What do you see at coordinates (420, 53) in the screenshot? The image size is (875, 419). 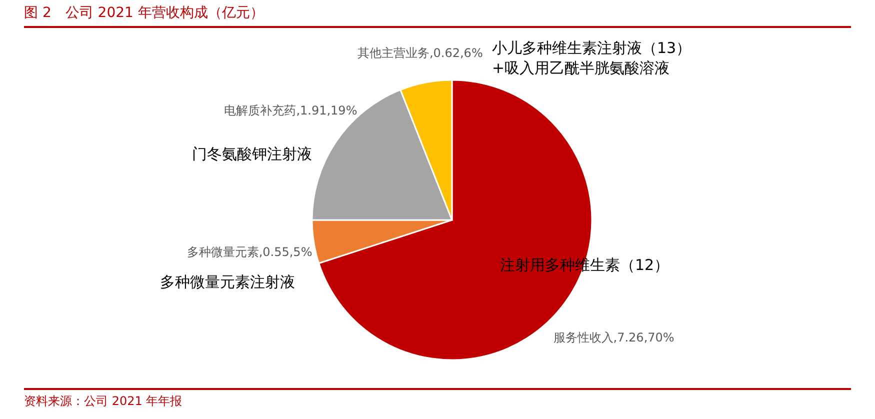 I see `slice-label: 其他主营业务,0.62,6%` at bounding box center [420, 53].